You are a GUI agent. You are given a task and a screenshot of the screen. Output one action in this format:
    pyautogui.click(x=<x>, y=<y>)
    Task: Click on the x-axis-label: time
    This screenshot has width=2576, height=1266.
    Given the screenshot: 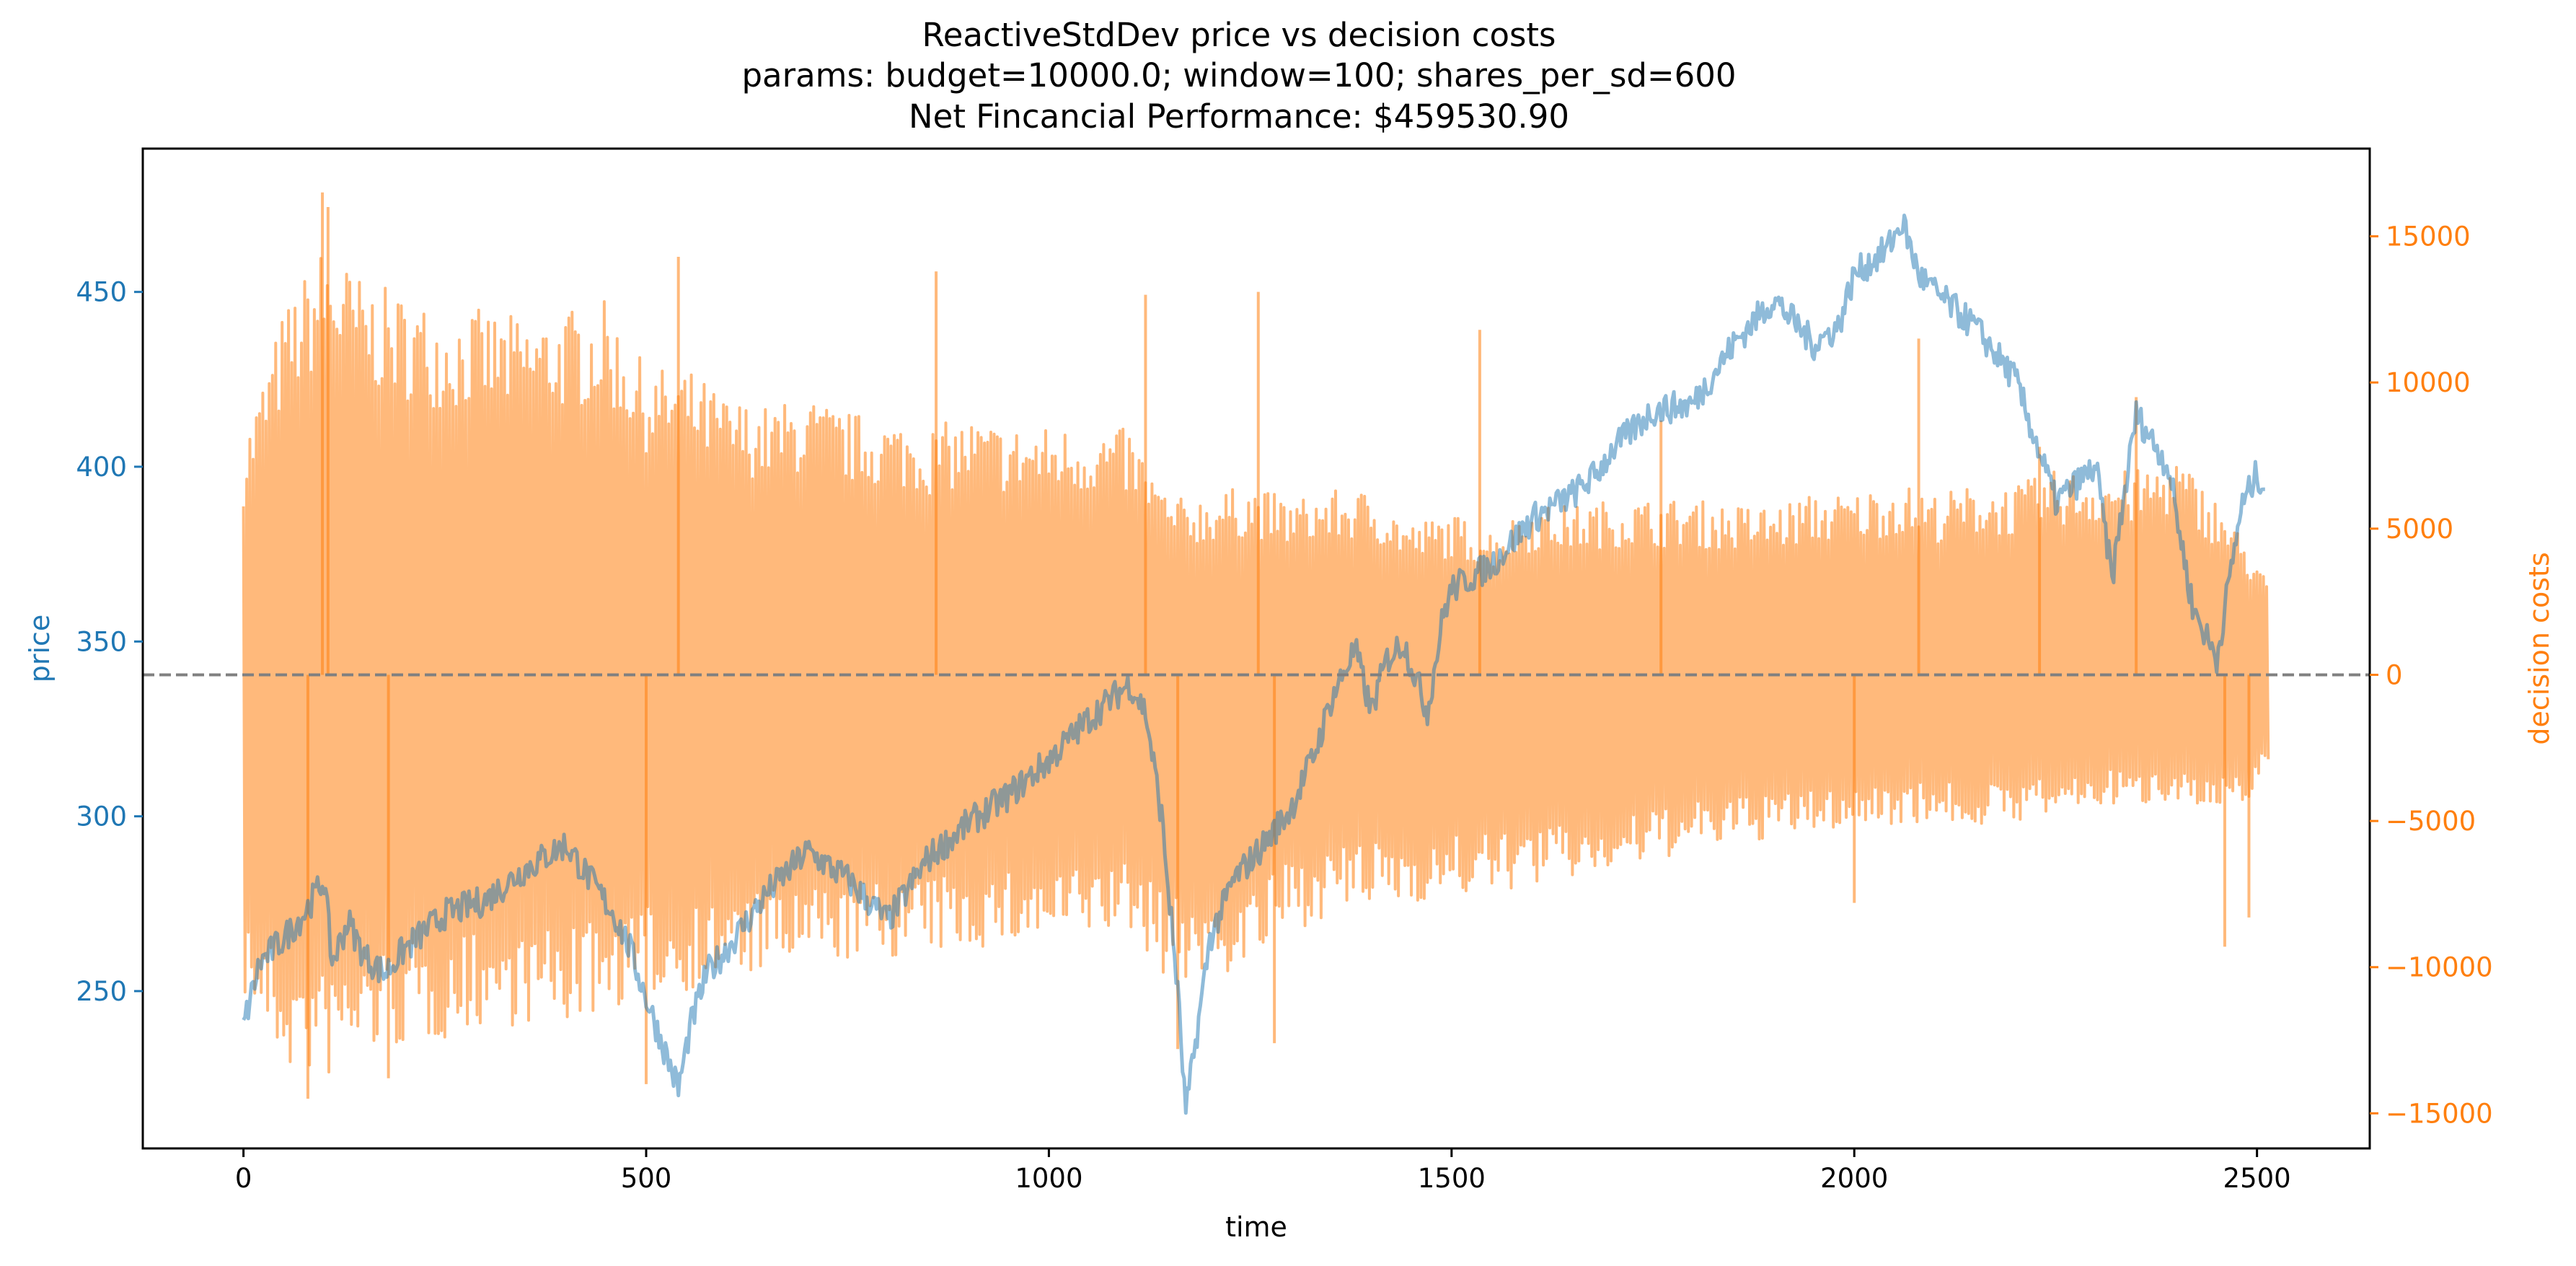 What is the action you would take?
    pyautogui.click(x=1256, y=1227)
    